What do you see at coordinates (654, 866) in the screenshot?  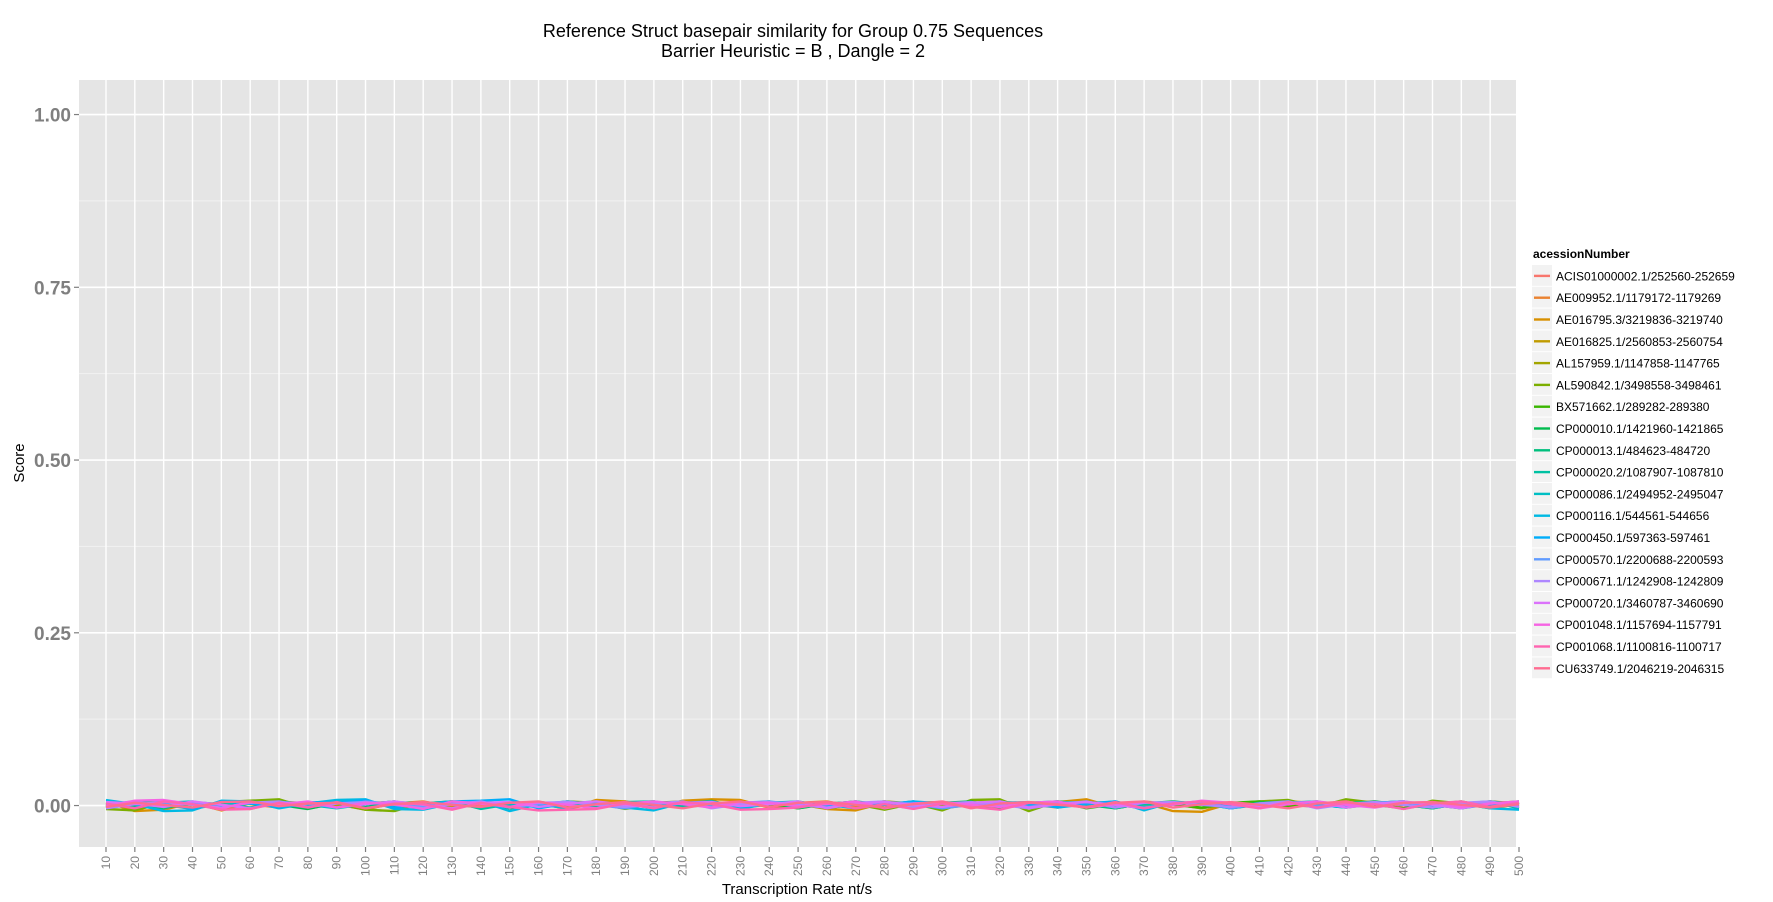 I see `x-tick-label: 200` at bounding box center [654, 866].